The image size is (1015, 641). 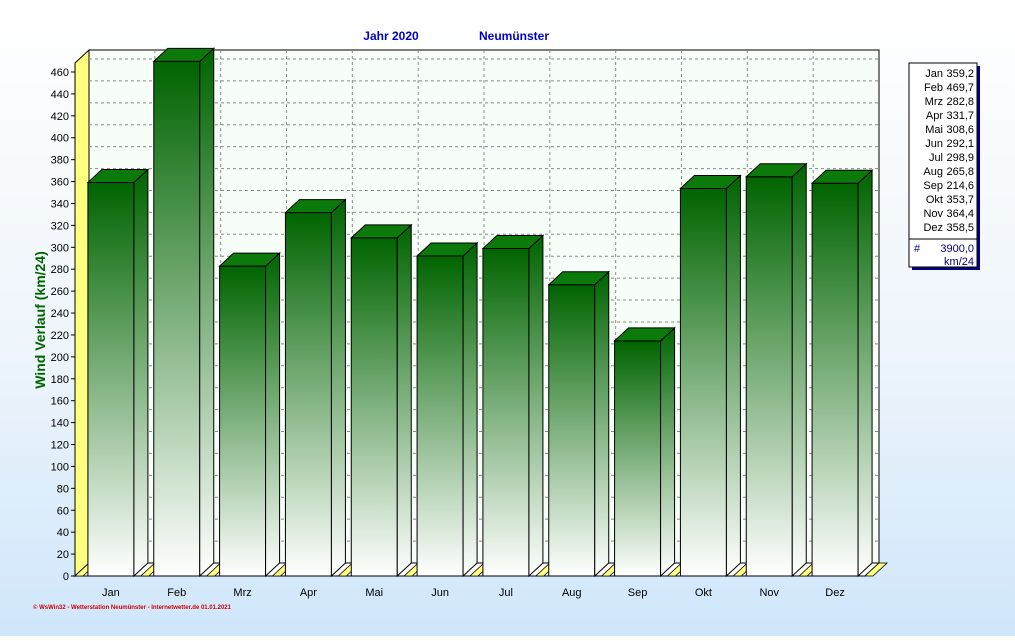 I want to click on y-tick-label: 100, so click(x=60, y=467).